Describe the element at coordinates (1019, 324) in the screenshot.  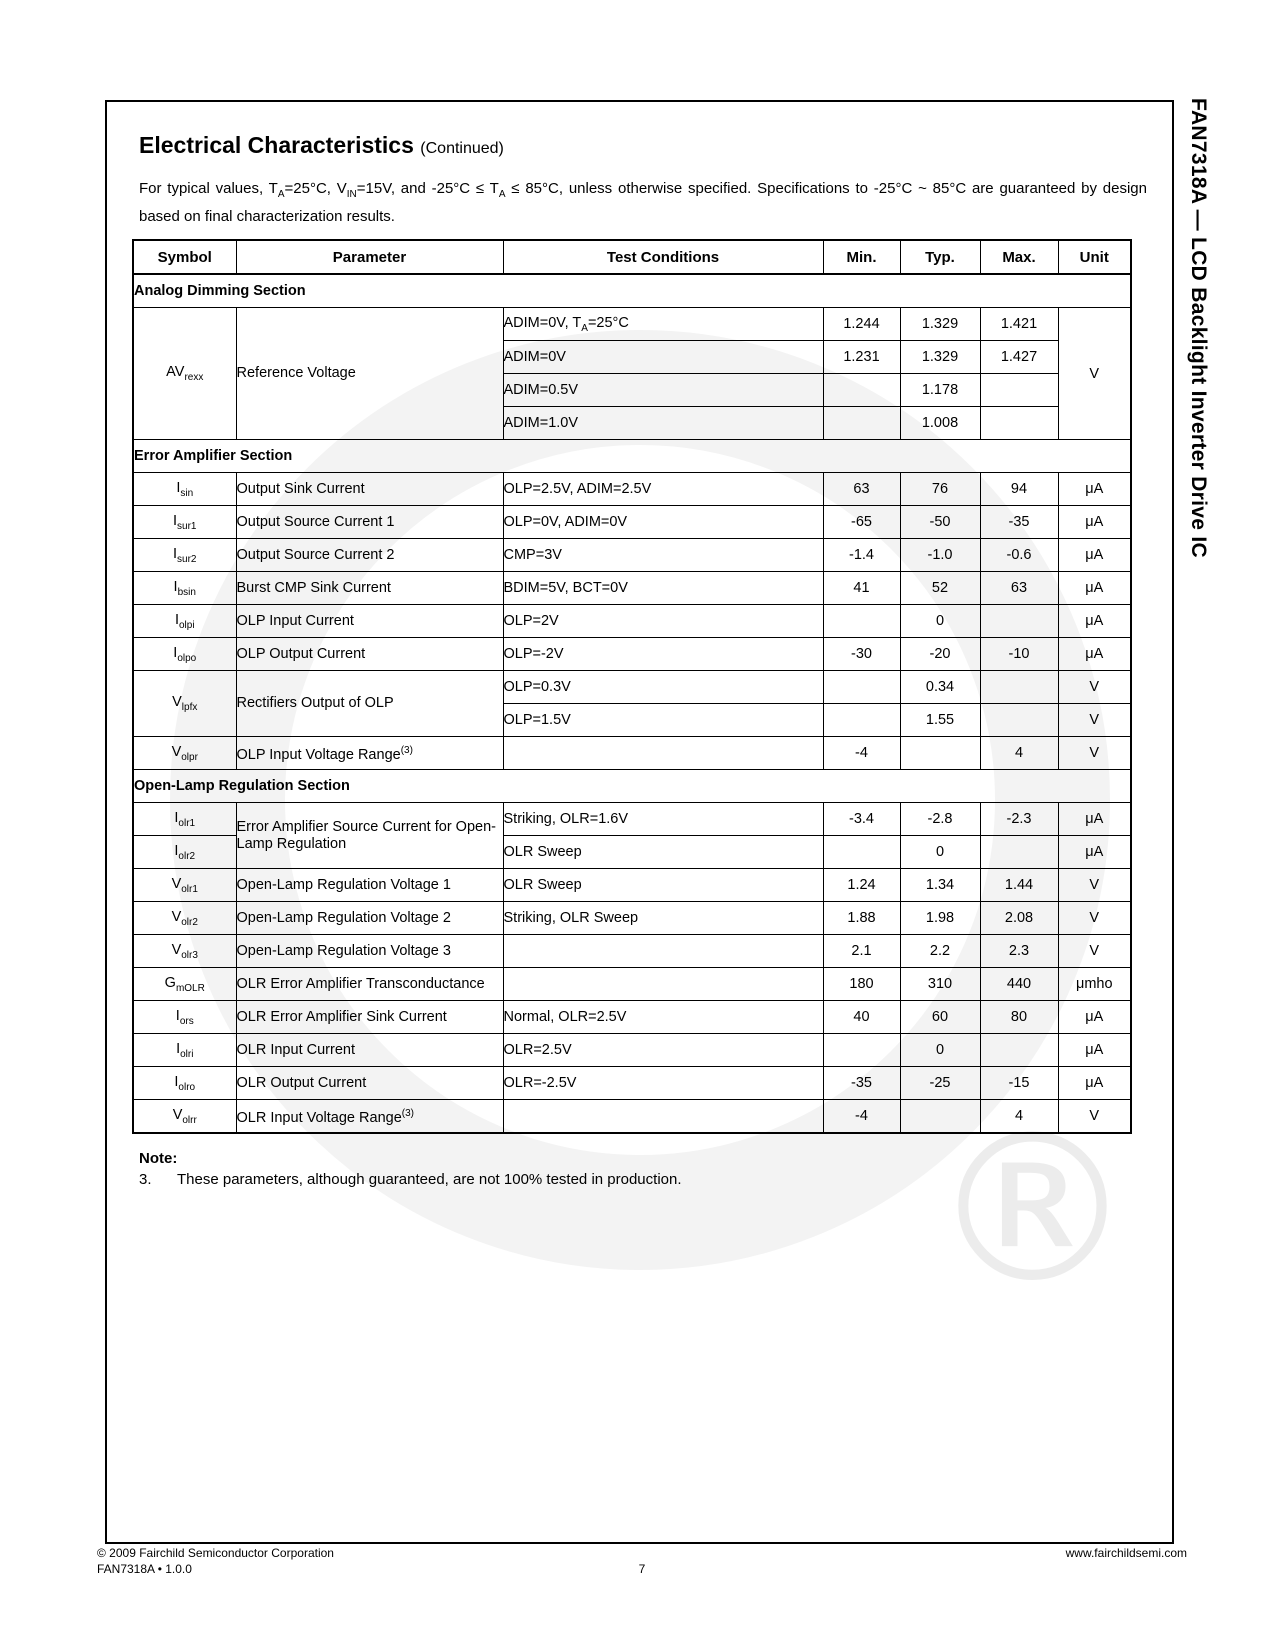
I see `value-cell: 1.421` at that location.